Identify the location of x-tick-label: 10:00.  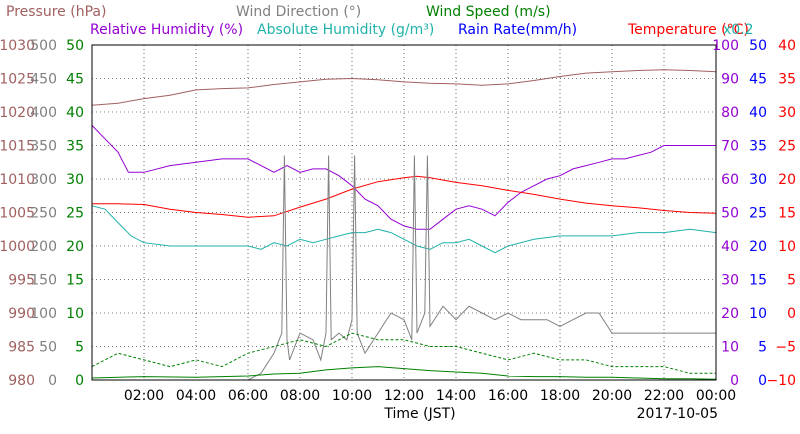
(352, 396).